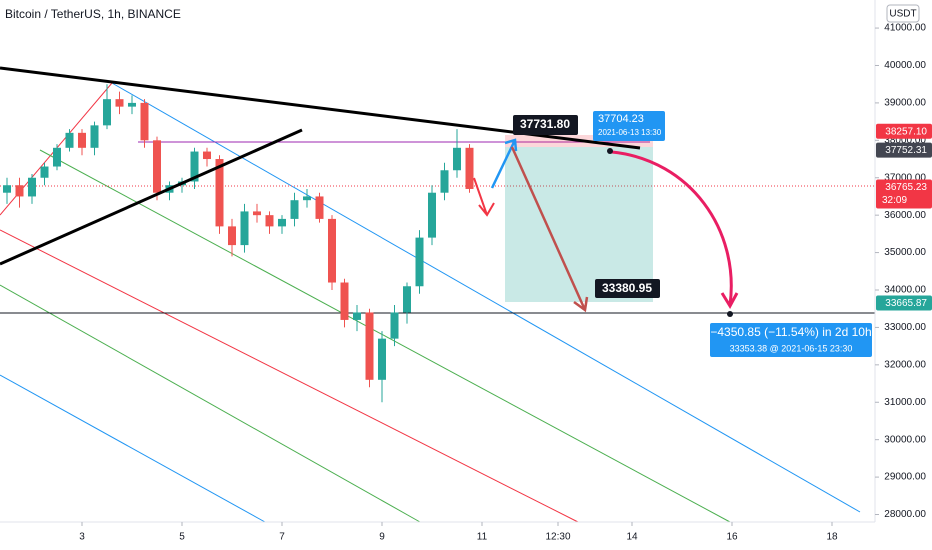 Image resolution: width=932 pixels, height=550 pixels. Describe the element at coordinates (621, 119) in the screenshot. I see `point-price: 37704.23` at that location.